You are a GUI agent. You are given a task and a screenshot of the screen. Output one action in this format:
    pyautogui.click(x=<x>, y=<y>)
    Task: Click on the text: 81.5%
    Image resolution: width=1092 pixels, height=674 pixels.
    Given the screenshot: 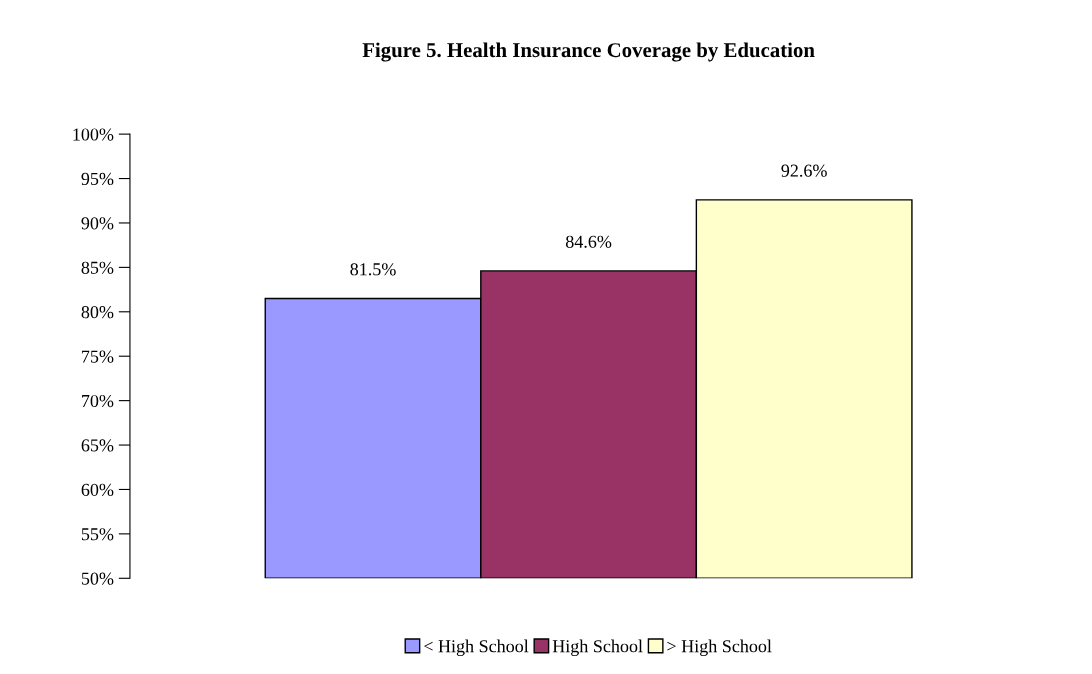 What is the action you would take?
    pyautogui.click(x=373, y=269)
    